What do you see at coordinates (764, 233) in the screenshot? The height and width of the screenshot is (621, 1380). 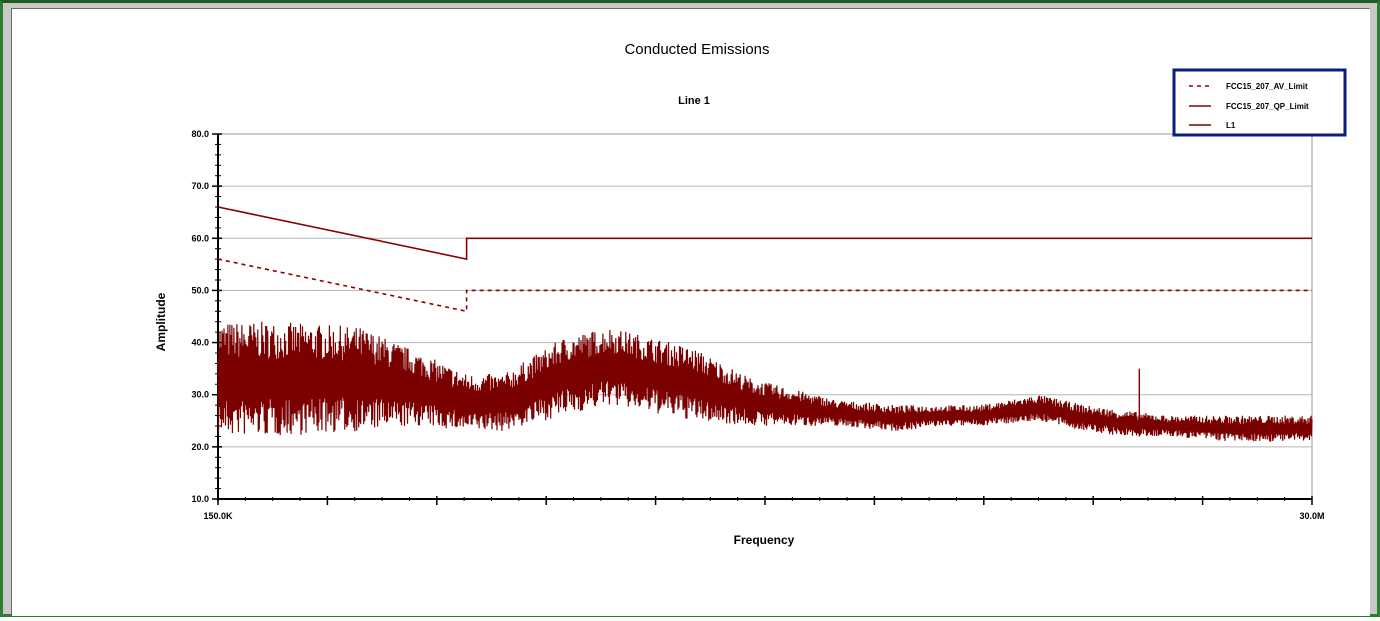 I see `series-fcc15-207-qp-limit` at bounding box center [764, 233].